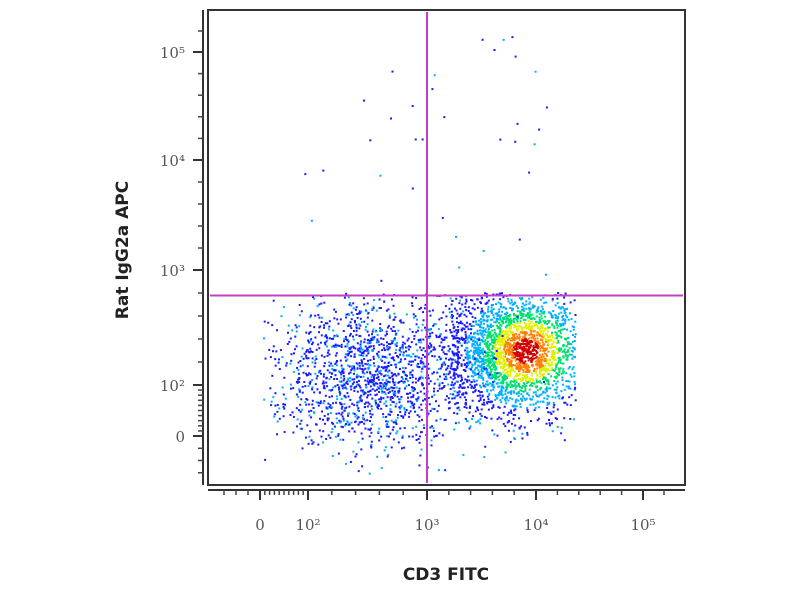 This screenshot has height=600, width=800. Describe the element at coordinates (307, 525) in the screenshot. I see `x-tick-label: 10²` at that location.